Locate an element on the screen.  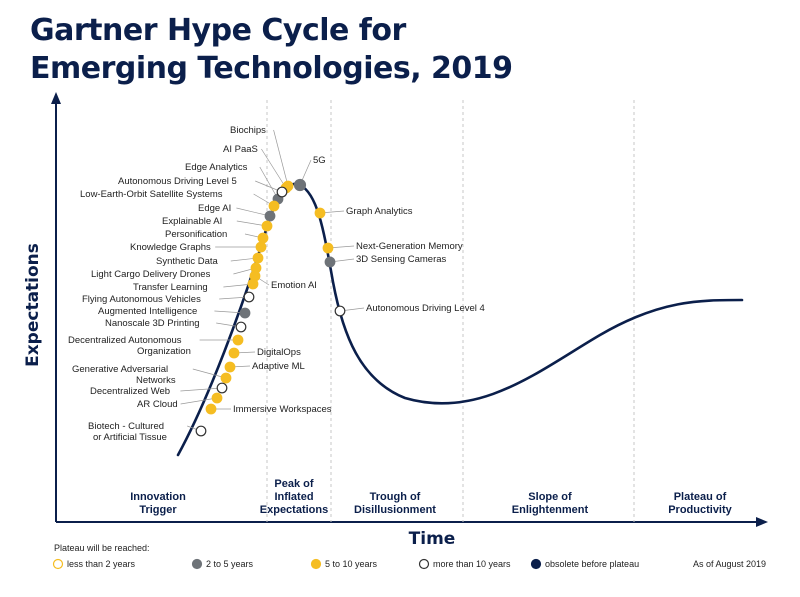
legend-label-obsolete-before-plateau: obsolete before plateau is located at coordinates (592, 564).